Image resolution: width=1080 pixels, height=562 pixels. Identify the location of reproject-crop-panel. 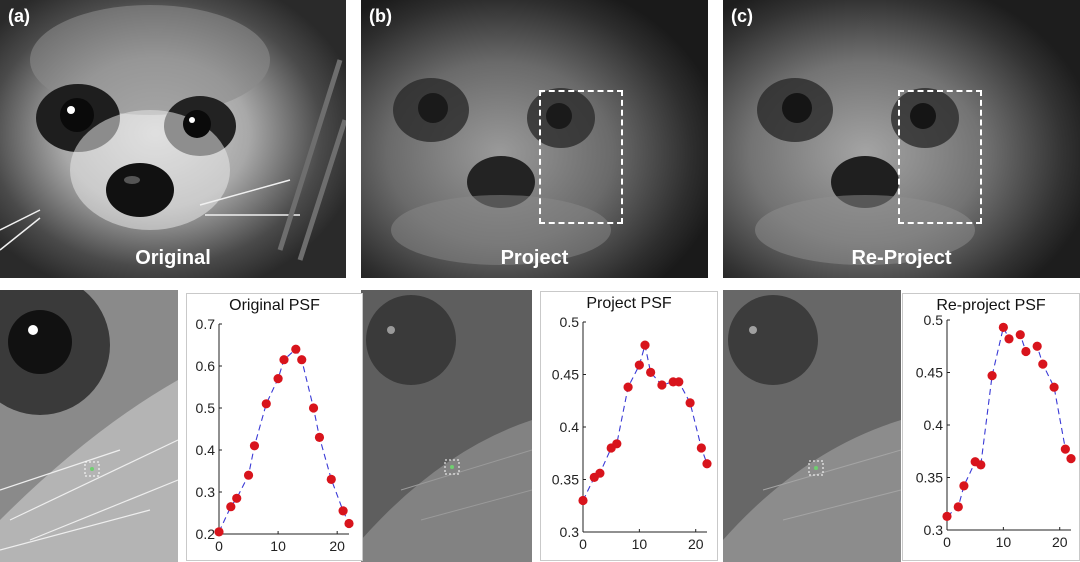
(812, 426).